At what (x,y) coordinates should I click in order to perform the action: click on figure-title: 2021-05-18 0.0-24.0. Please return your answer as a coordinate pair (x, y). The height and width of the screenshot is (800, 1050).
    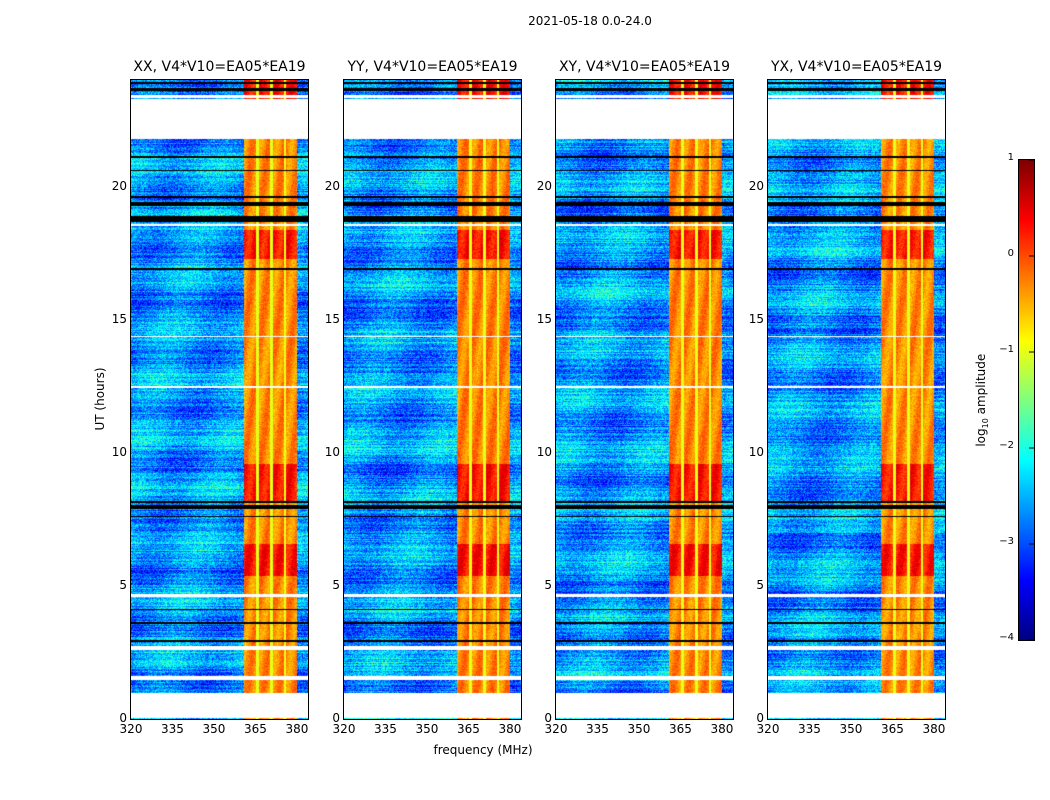
    Looking at the image, I should click on (590, 21).